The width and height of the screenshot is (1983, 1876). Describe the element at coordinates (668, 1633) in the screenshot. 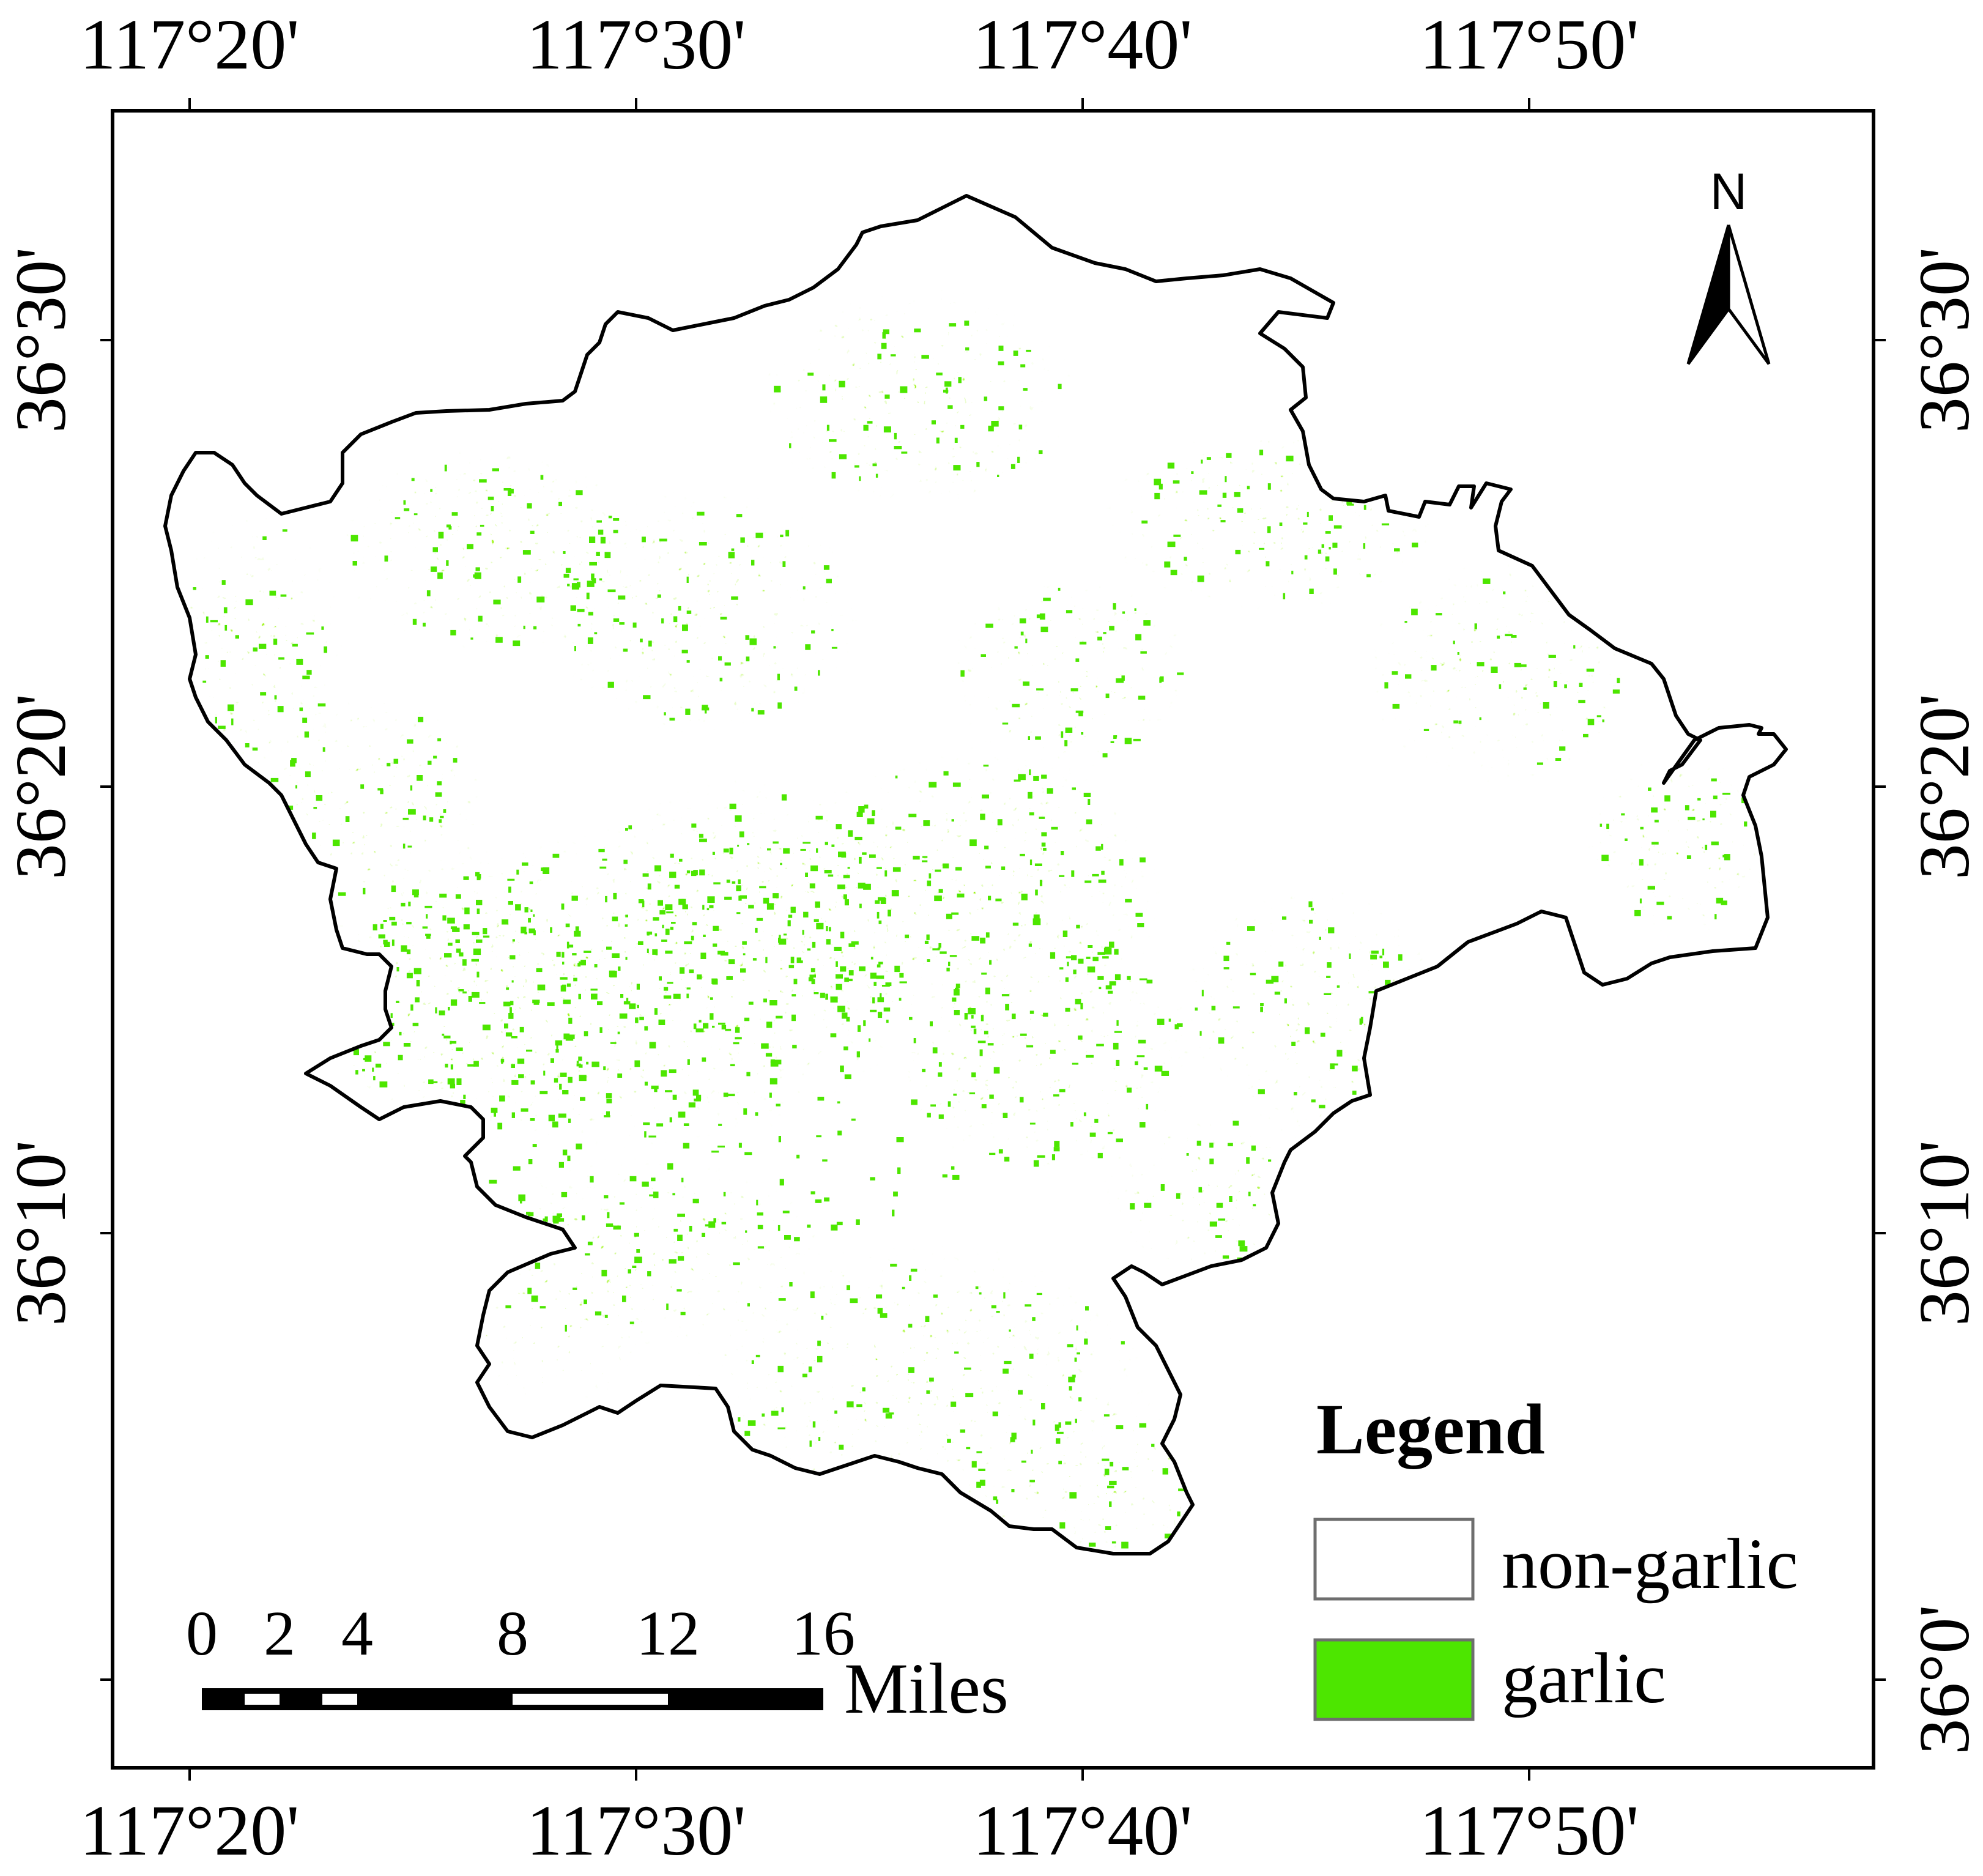

I see `scale-tick-label: 12` at that location.